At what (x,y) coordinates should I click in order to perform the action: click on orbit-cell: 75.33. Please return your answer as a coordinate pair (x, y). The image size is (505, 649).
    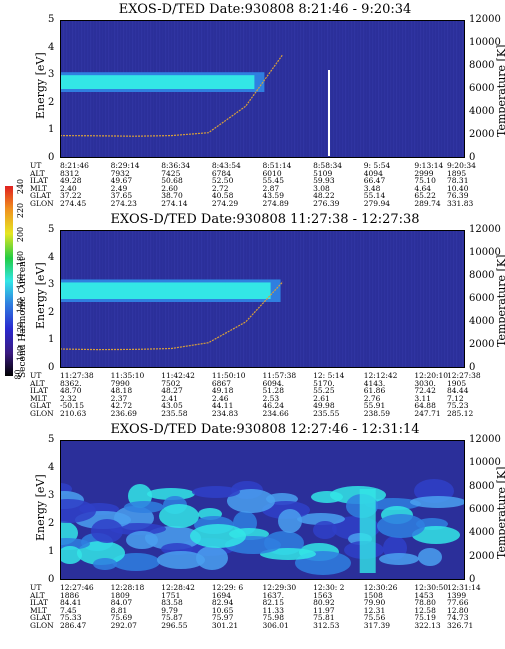
    Looking at the image, I should click on (71, 617).